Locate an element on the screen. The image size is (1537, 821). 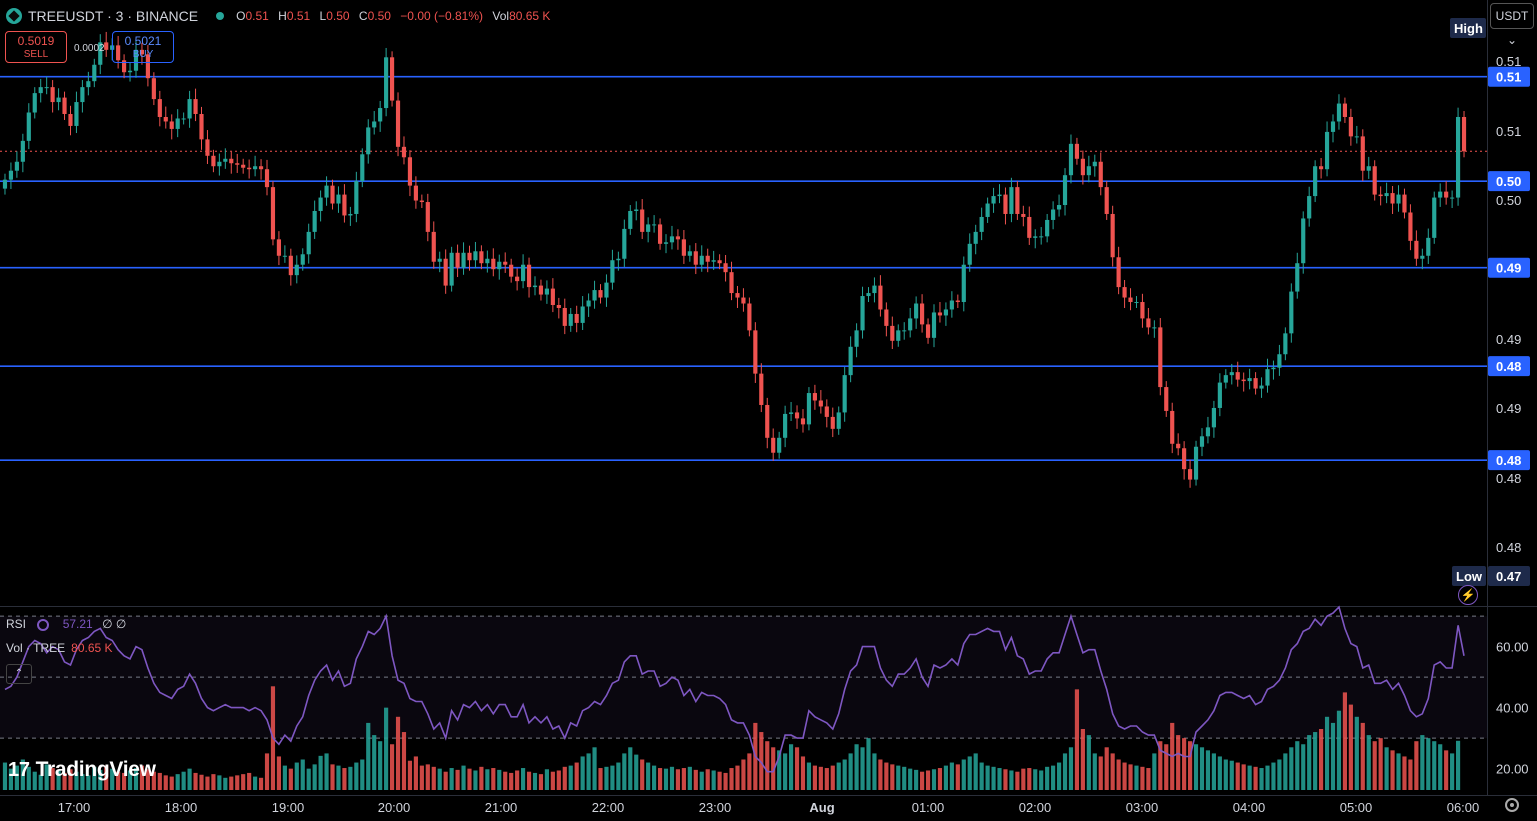
indicator-settings-icon is located at coordinates (43, 624).